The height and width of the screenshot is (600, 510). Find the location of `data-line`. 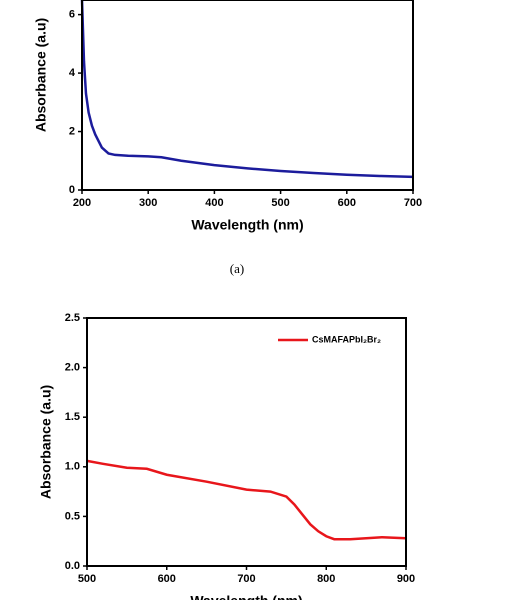

data-line is located at coordinates (246, 500).